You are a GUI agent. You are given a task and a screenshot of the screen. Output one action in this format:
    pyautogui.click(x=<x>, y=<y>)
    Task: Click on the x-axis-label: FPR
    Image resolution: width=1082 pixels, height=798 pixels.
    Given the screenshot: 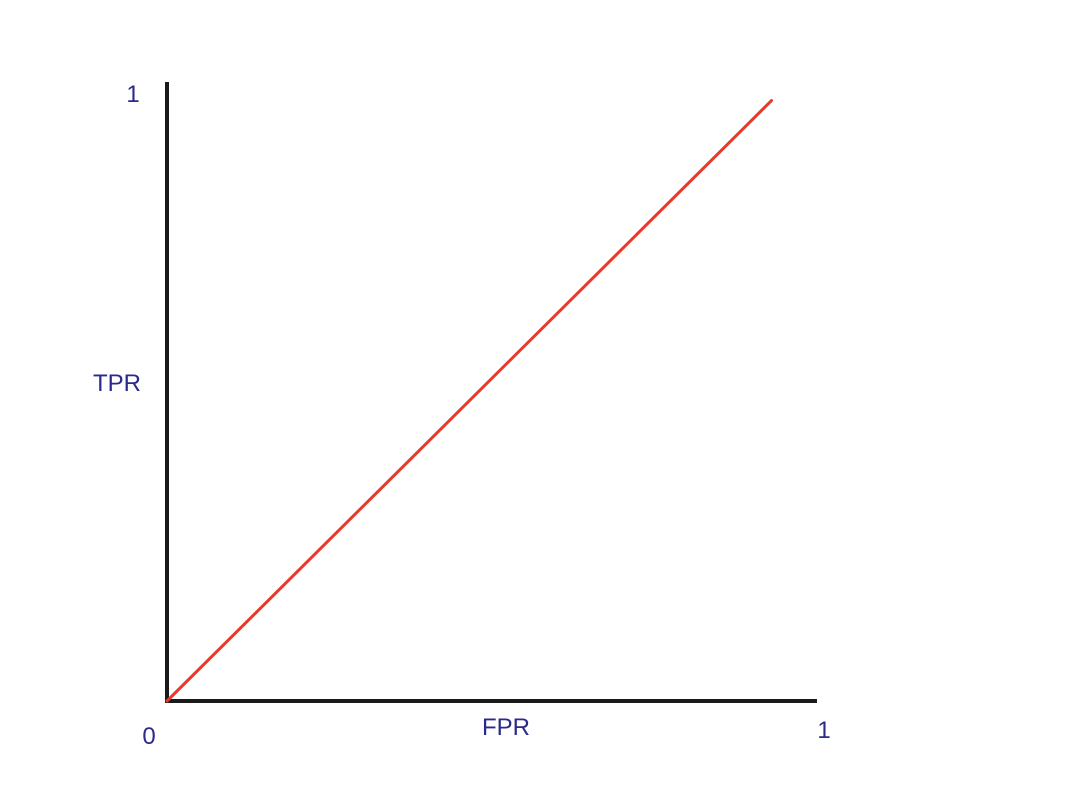 What is the action you would take?
    pyautogui.click(x=506, y=727)
    